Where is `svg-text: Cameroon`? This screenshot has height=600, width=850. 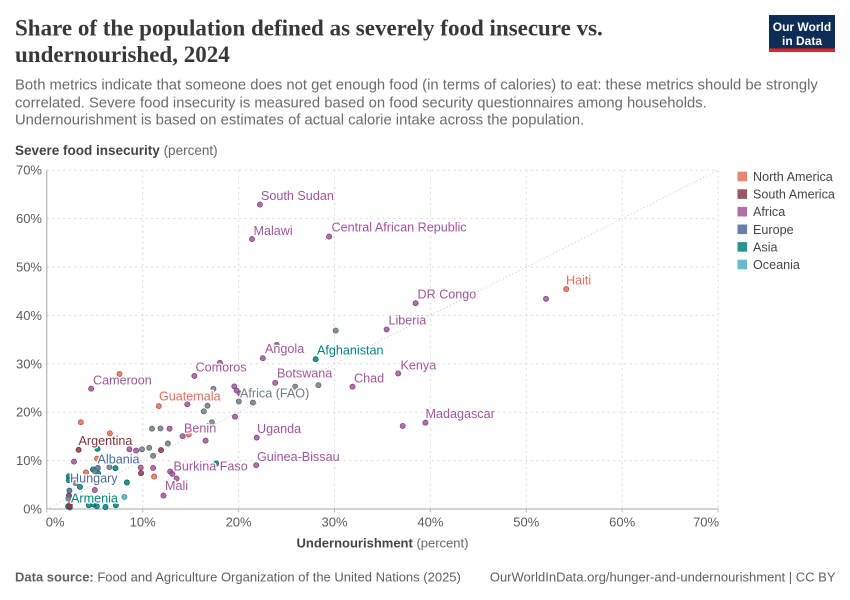
svg-text: Cameroon is located at coordinates (122, 381).